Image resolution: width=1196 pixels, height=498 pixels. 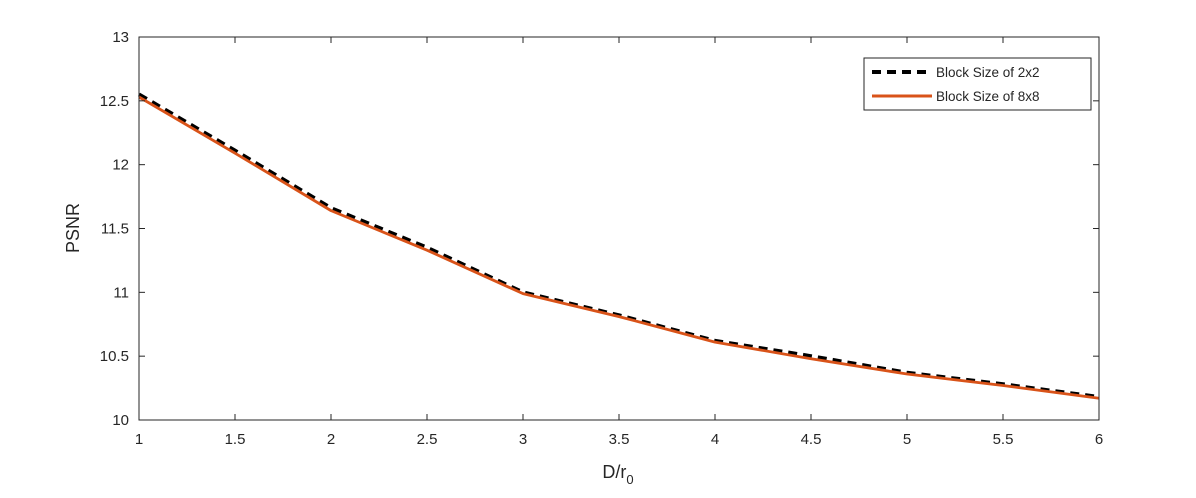 What do you see at coordinates (977, 84) in the screenshot?
I see `legend-box` at bounding box center [977, 84].